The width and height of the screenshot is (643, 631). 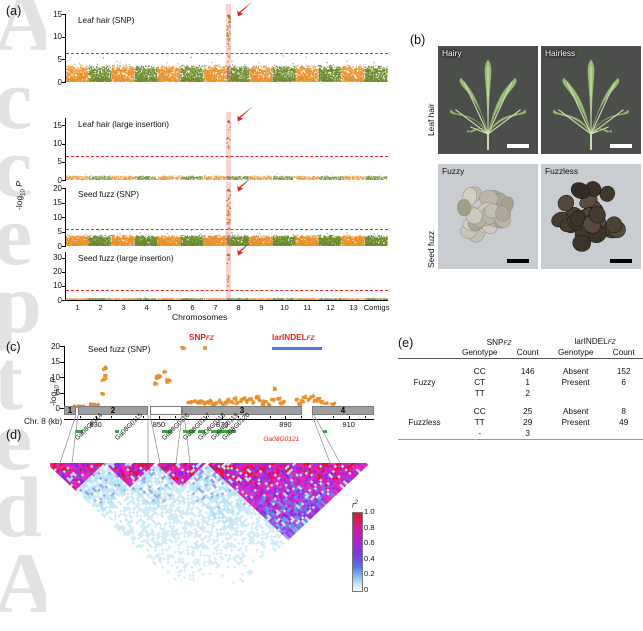 What do you see at coordinates (285, 307) in the screenshot?
I see `chromosome-tick-label: 10` at bounding box center [285, 307].